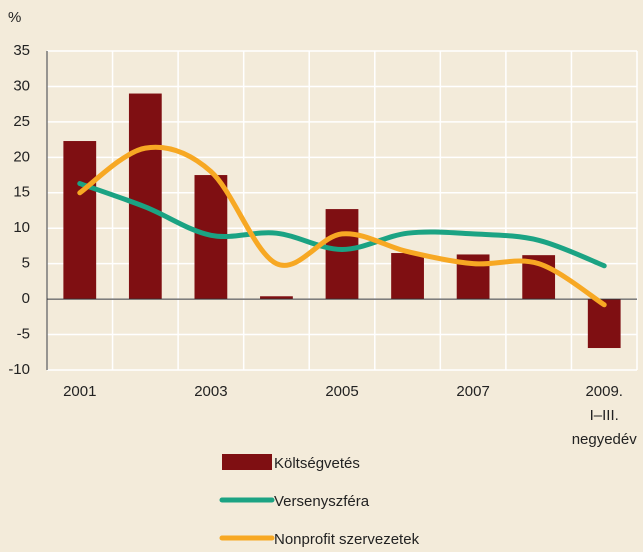 The height and width of the screenshot is (552, 643). Describe the element at coordinates (79, 391) in the screenshot. I see `x-tick-label: 2001` at that location.